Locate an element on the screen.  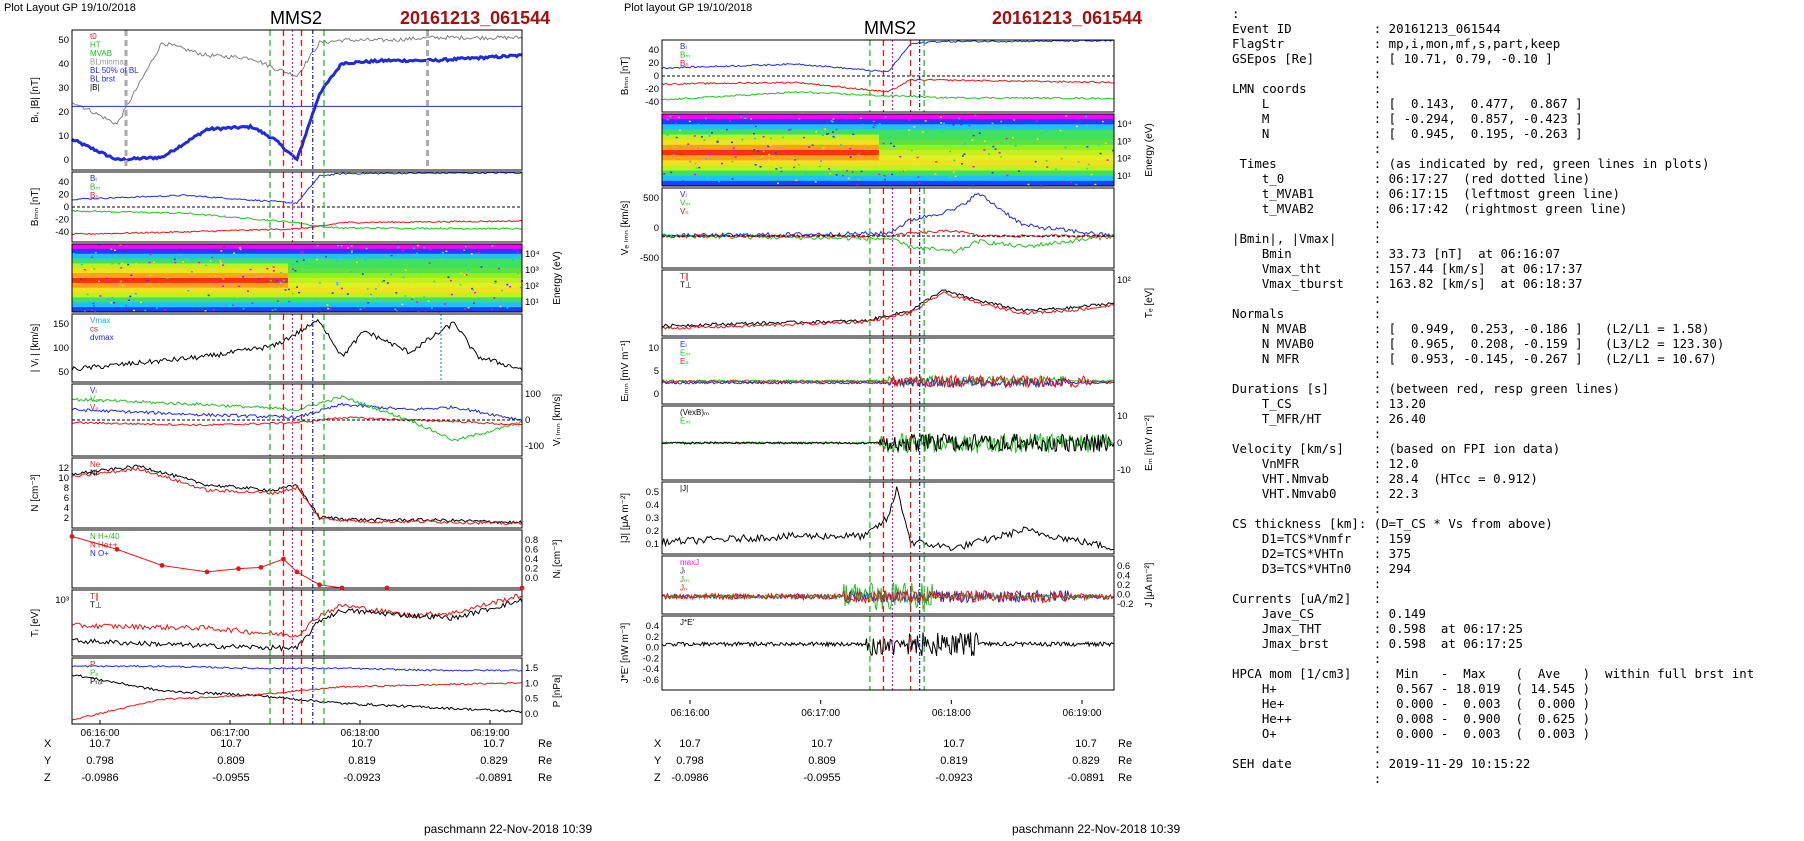
y-tick-label: 40 is located at coordinates (653, 50).